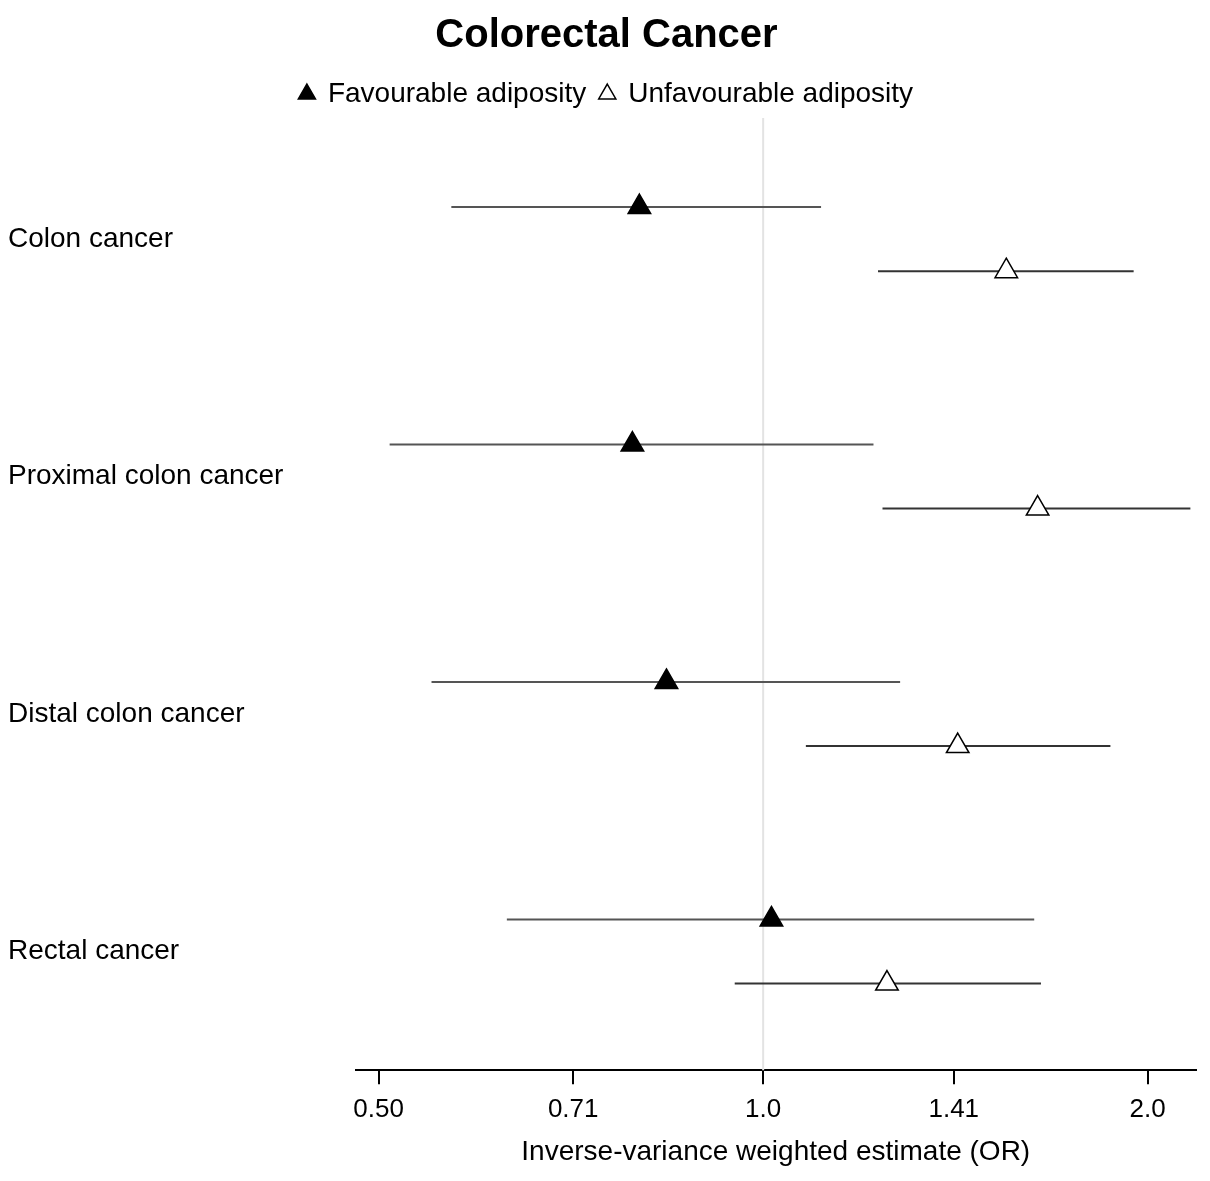  What do you see at coordinates (457, 92) in the screenshot?
I see `legend-label: Favourable adiposity` at bounding box center [457, 92].